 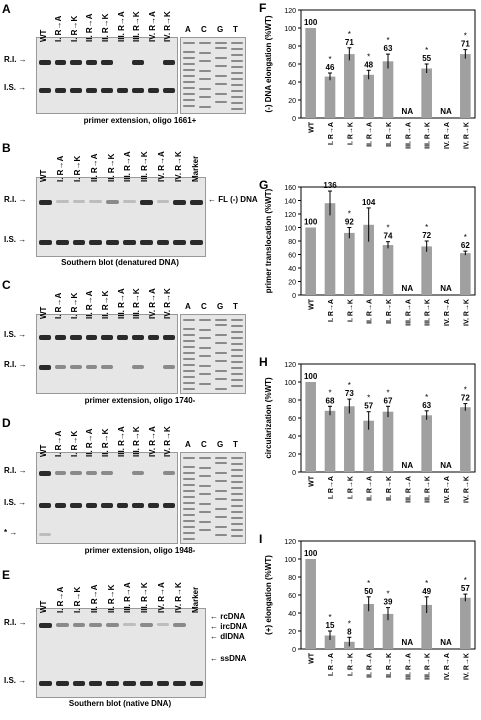 What do you see at coordinates (228, 658) in the screenshot?
I see `right-label: ← ssDNA` at bounding box center [228, 658].